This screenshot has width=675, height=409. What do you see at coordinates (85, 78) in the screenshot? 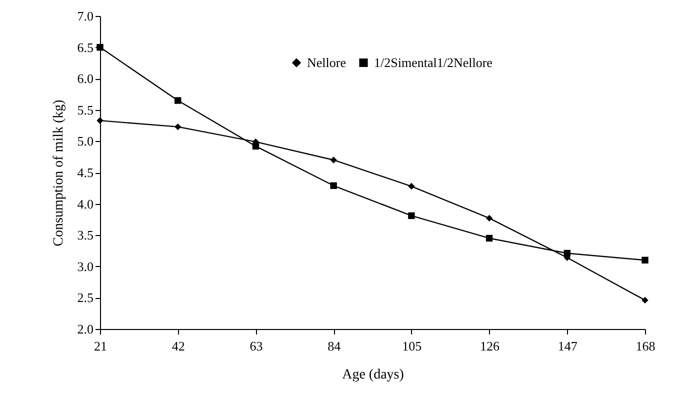
I see `y-tick-label: 6.0` at bounding box center [85, 78].